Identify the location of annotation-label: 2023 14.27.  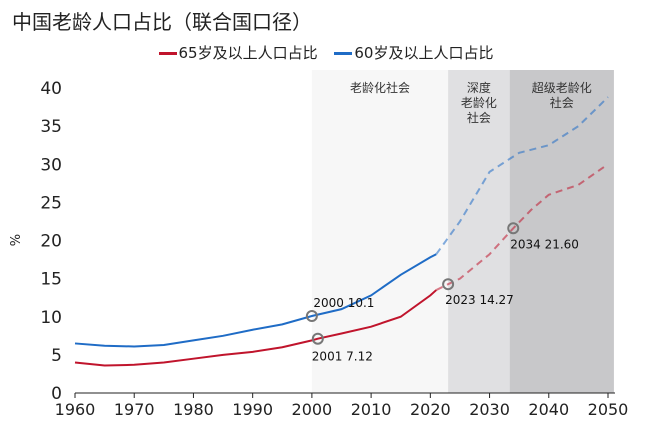
(479, 300).